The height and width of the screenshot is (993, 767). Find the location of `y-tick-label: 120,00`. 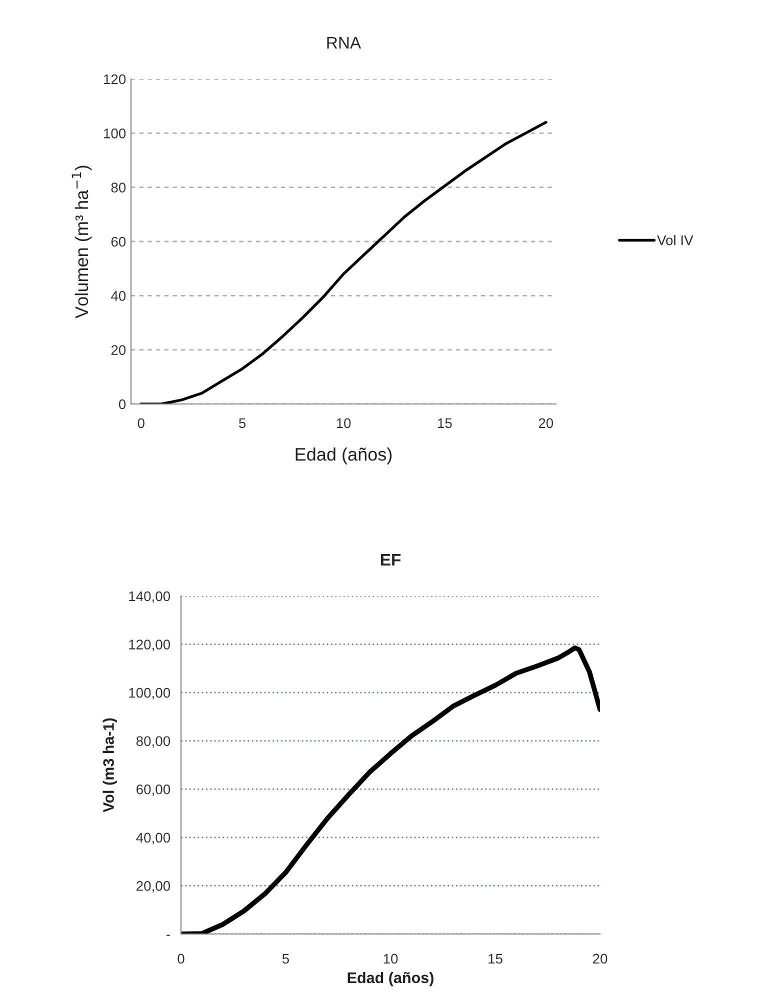

y-tick-label: 120,00 is located at coordinates (149, 646).